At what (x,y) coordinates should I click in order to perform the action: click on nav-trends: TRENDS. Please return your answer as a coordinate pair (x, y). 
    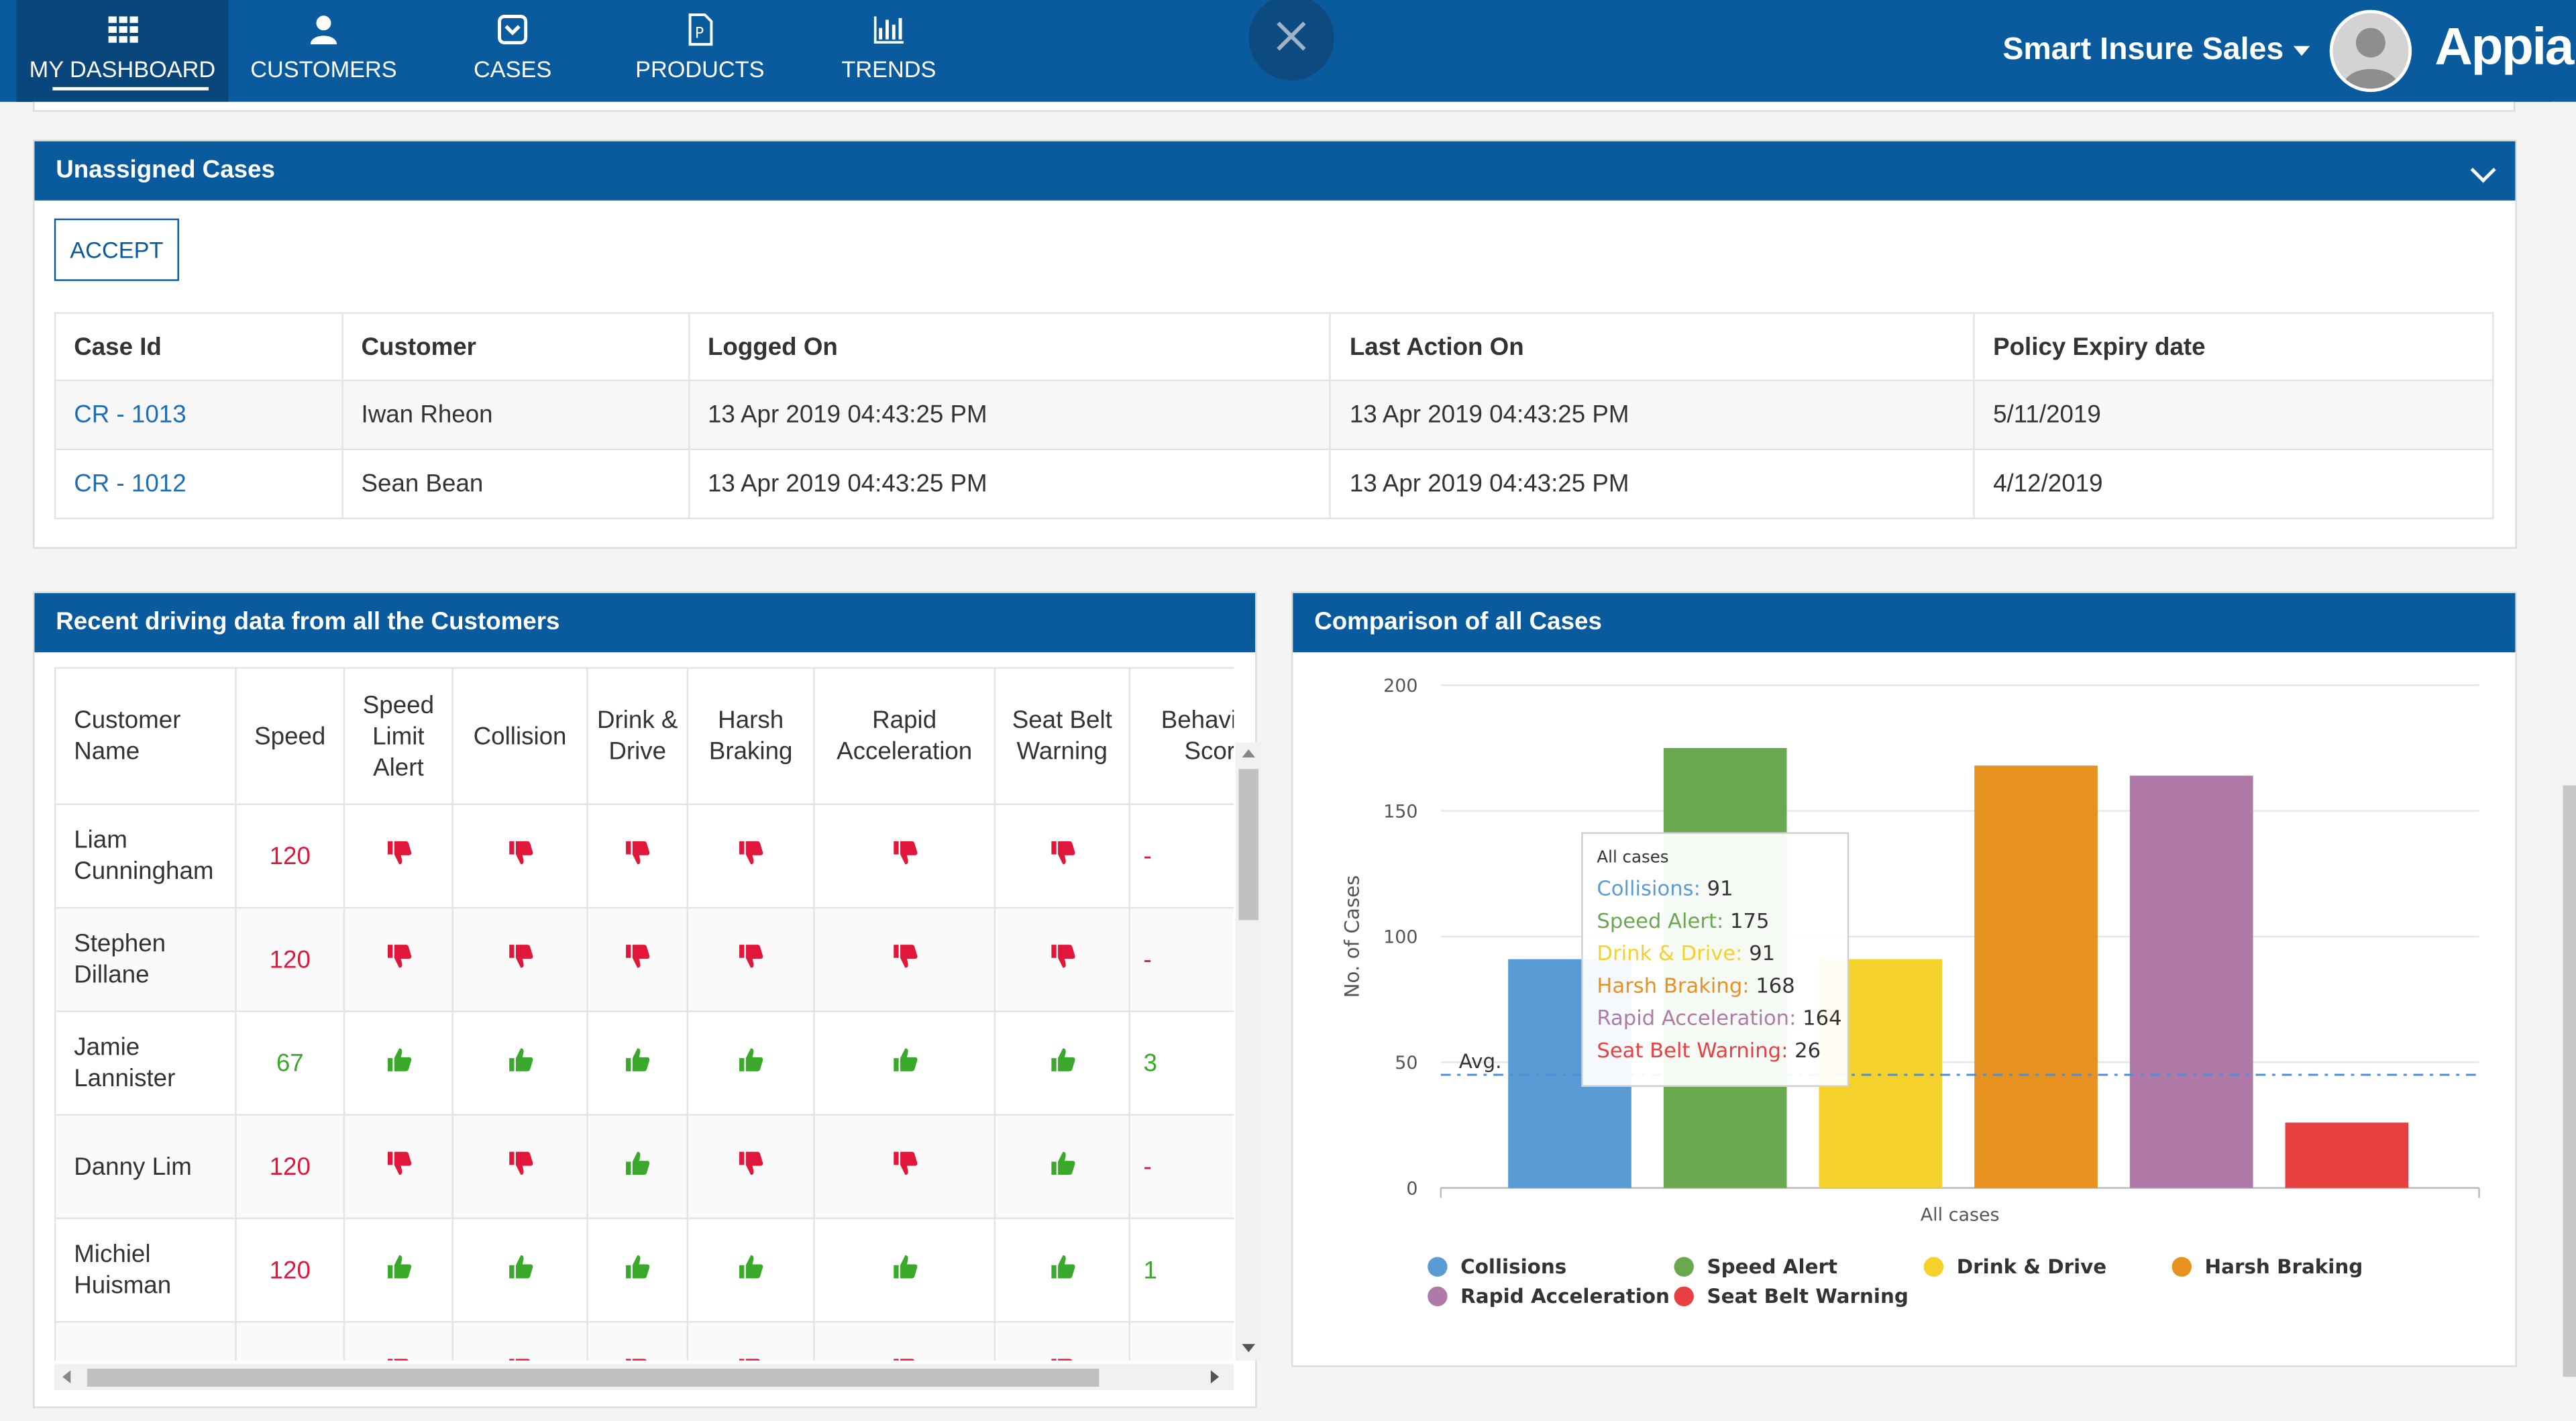
    Looking at the image, I should click on (889, 51).